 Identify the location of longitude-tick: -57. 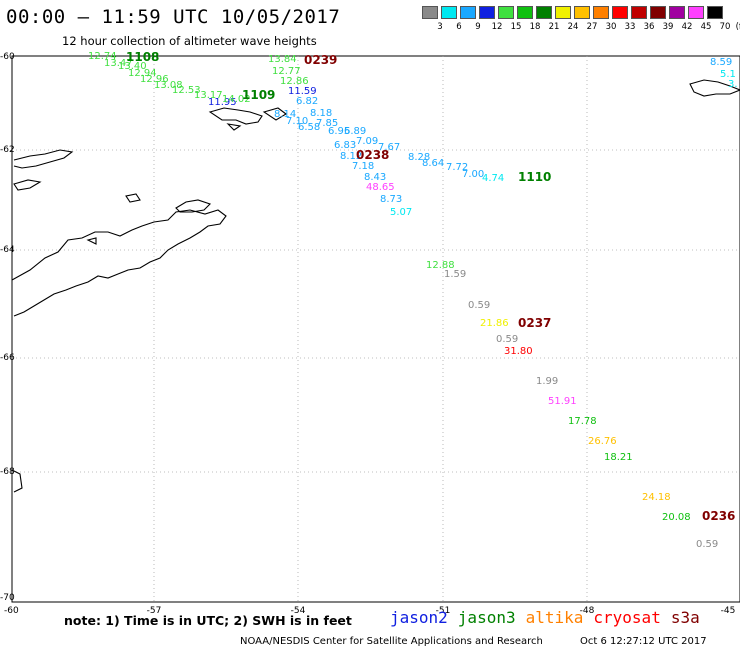
(154, 611).